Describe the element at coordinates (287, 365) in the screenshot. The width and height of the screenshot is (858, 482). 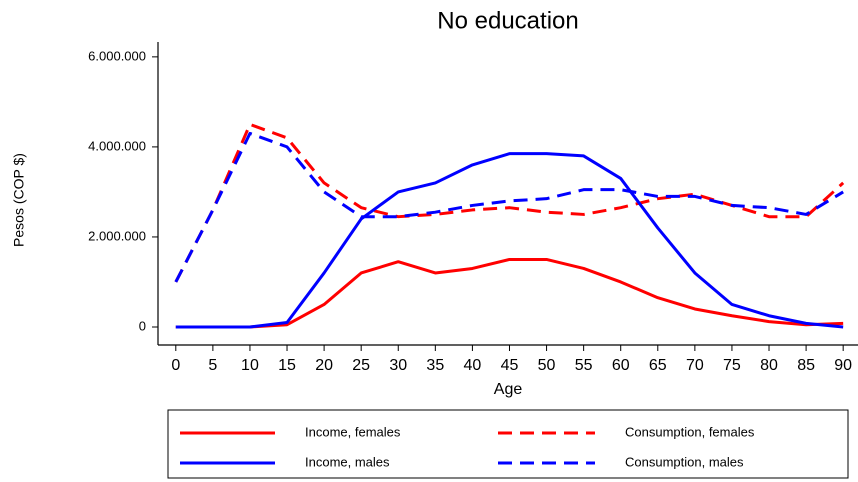
I see `x-tick-label: 15` at that location.